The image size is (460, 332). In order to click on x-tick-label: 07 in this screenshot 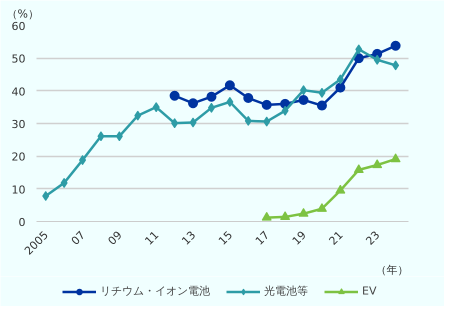, I will do `click(78, 238)`.